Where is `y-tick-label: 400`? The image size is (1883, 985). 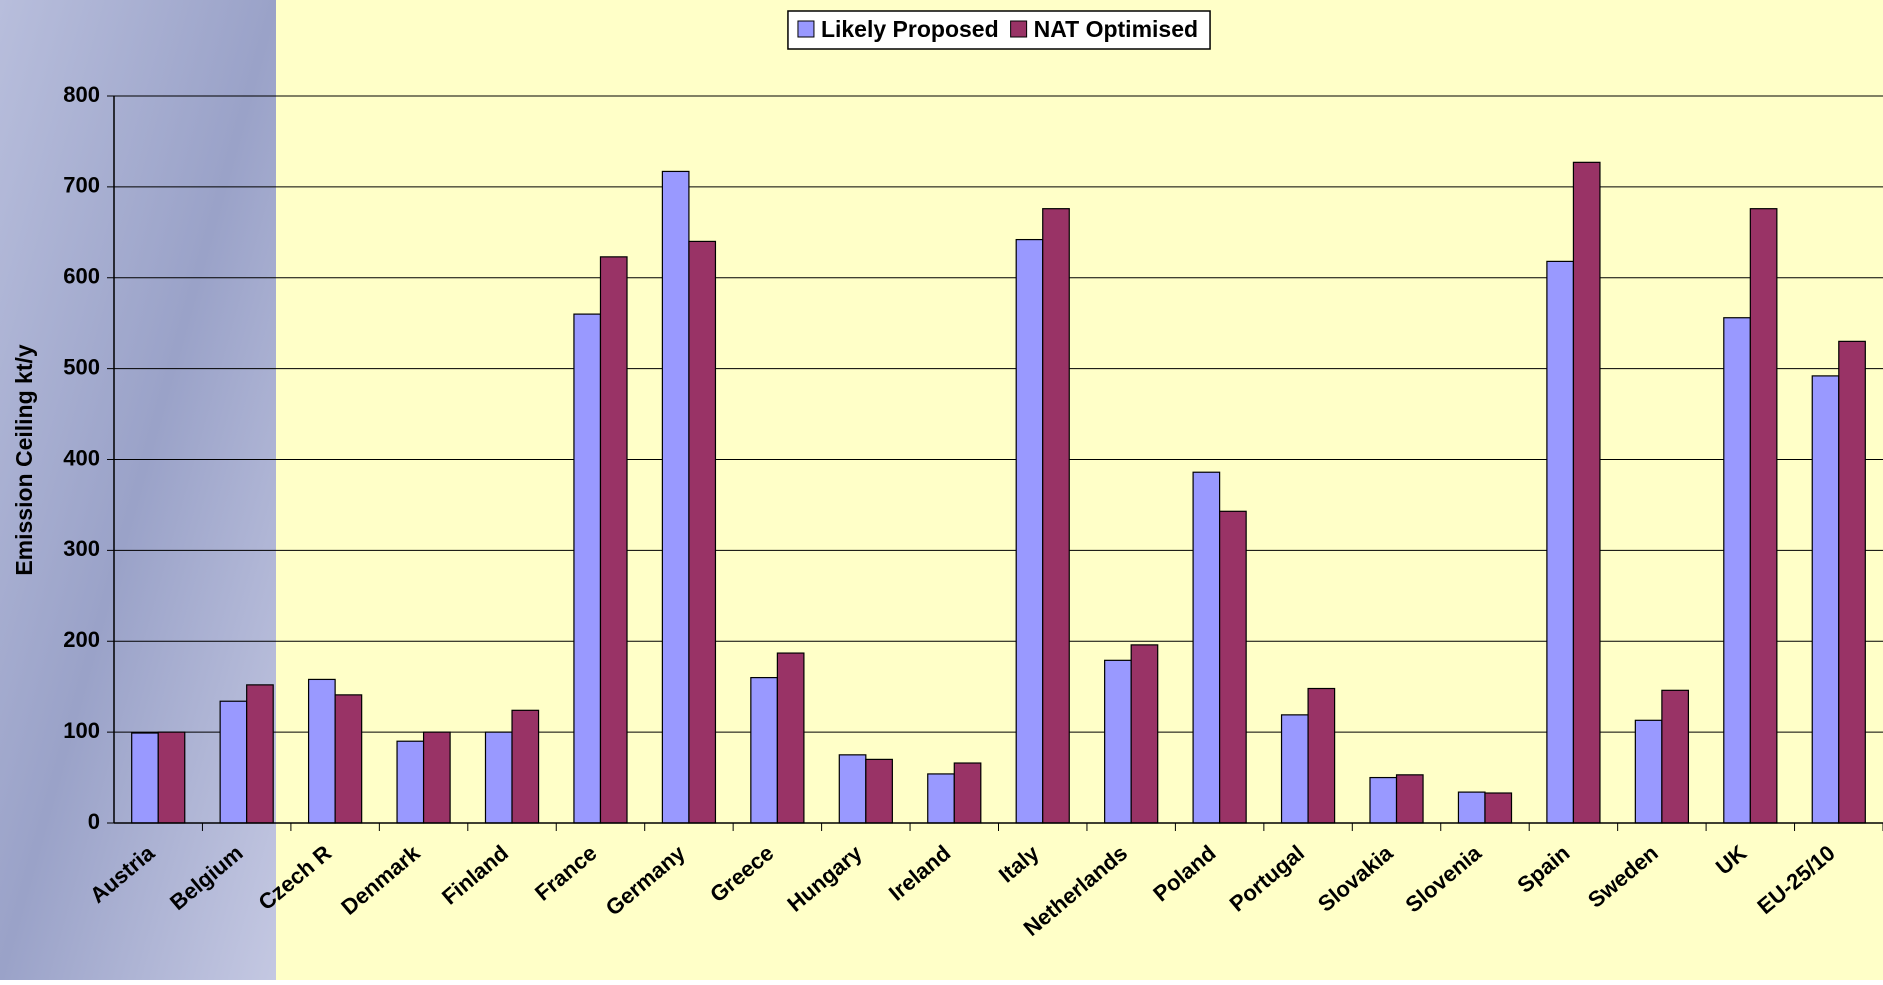 y-tick-label: 400 is located at coordinates (81, 457).